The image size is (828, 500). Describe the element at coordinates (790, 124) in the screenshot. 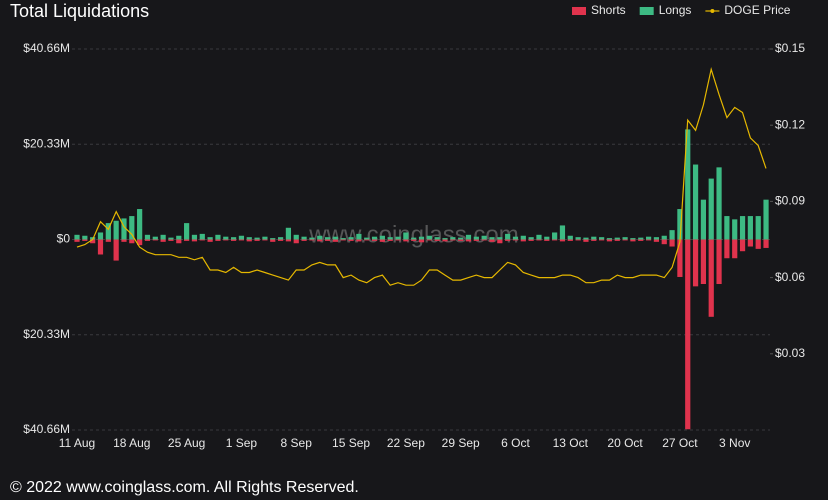

I see `y2-tick-label: $0.12` at that location.